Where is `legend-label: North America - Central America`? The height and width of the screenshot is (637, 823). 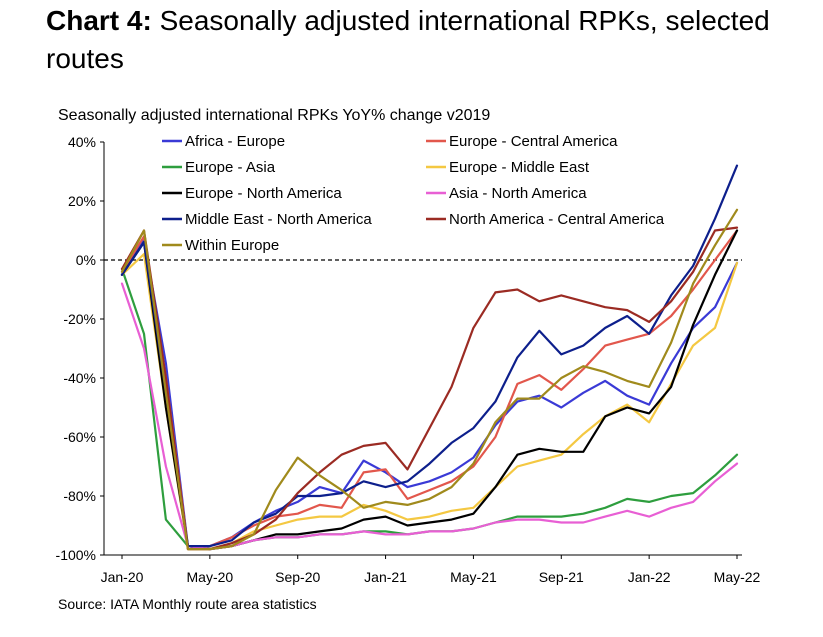 legend-label: North America - Central America is located at coordinates (557, 219).